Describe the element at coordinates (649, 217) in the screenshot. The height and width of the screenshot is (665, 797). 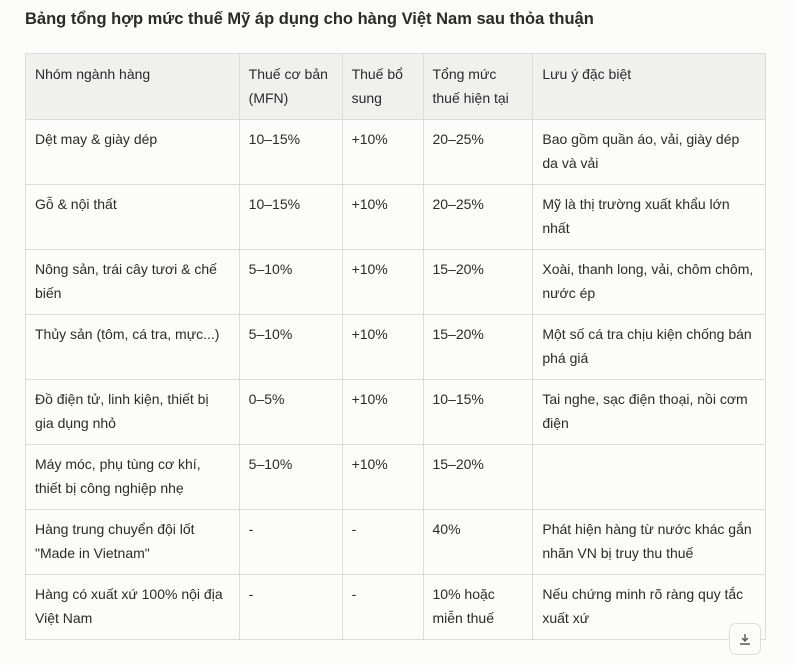
I see `table-cell: Mỹ là thị trường xuất khẩu lớn nhất` at that location.